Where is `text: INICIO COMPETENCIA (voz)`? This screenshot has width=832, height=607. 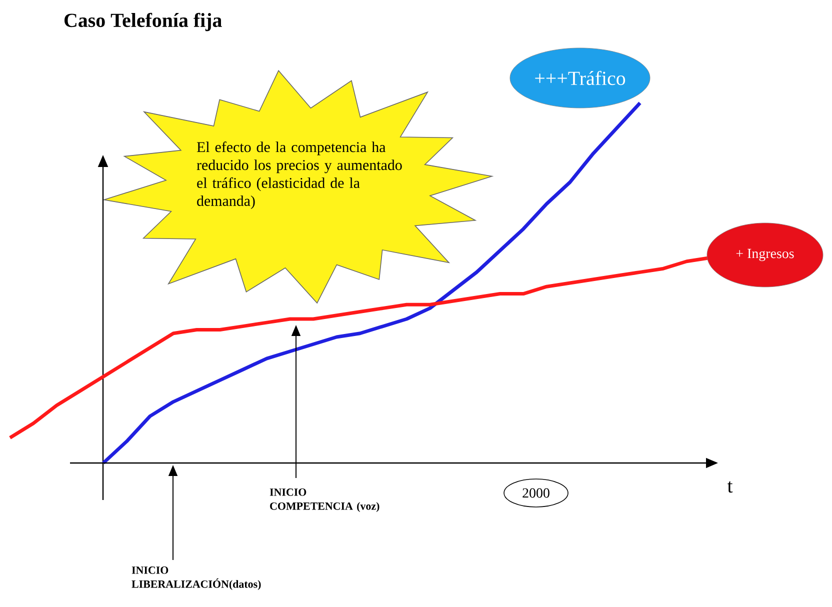
text: INICIO COMPETENCIA (voz) is located at coordinates (325, 500).